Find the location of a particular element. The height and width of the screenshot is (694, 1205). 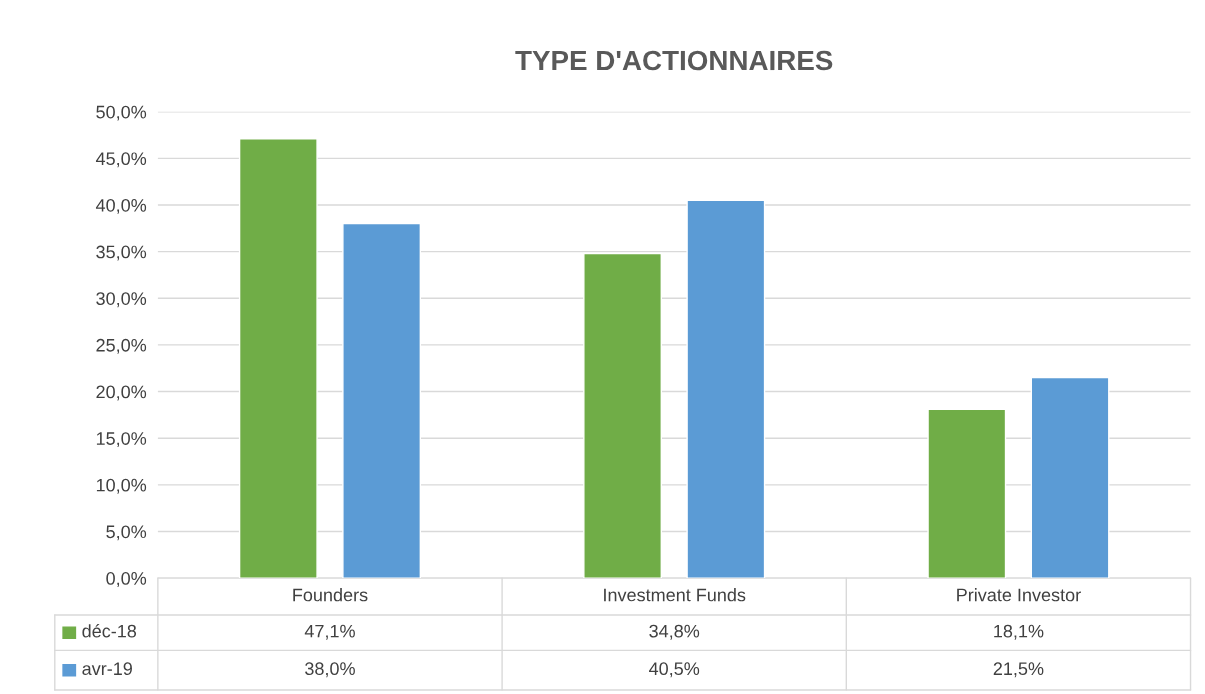

y-tick-label: 5,0% is located at coordinates (126, 533).